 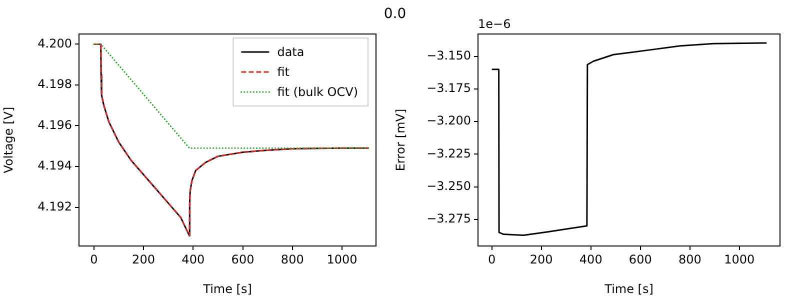 What do you see at coordinates (55, 43) in the screenshot?
I see `y-tick-label: 4.200` at bounding box center [55, 43].